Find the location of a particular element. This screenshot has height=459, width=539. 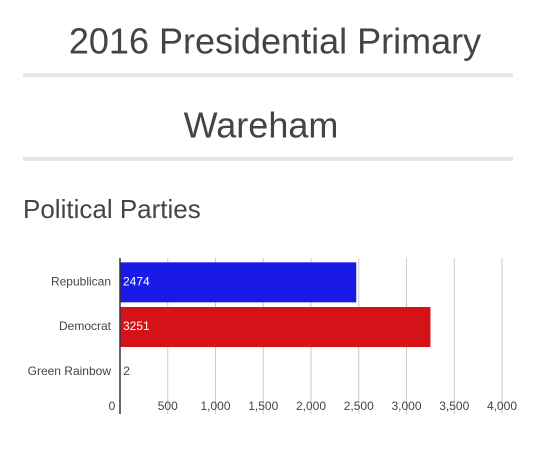

x-tick-label: 3,500 is located at coordinates (454, 406).